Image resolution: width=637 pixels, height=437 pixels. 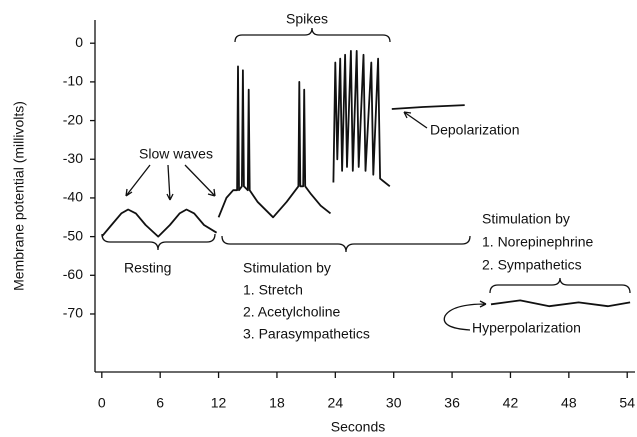 I want to click on x-tick-label: 42, so click(x=511, y=403).